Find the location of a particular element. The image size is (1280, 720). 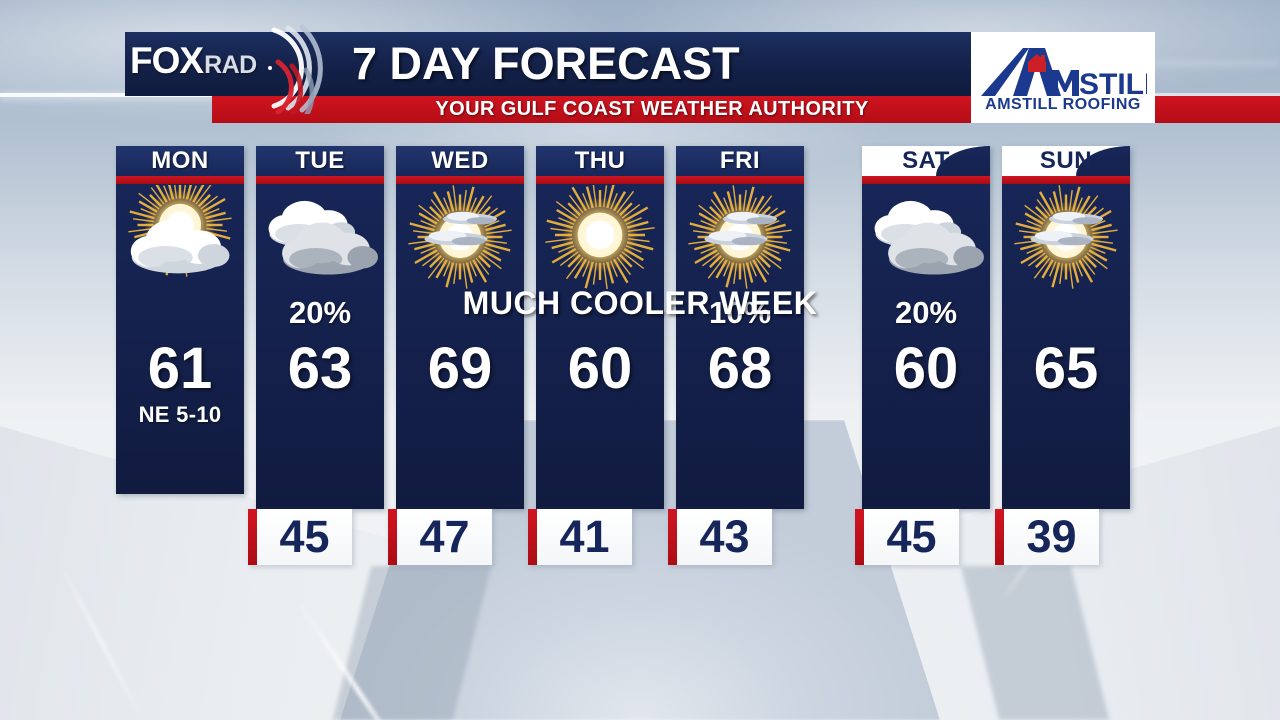

low-temperature-box-sat: 45 is located at coordinates (907, 537).